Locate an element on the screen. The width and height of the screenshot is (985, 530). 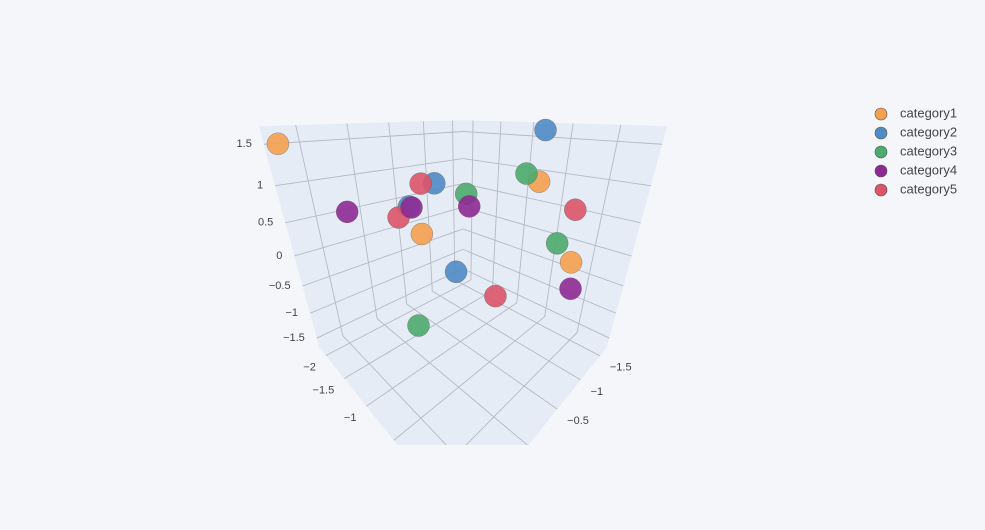
y-tick-label: 0 is located at coordinates (541, 458).